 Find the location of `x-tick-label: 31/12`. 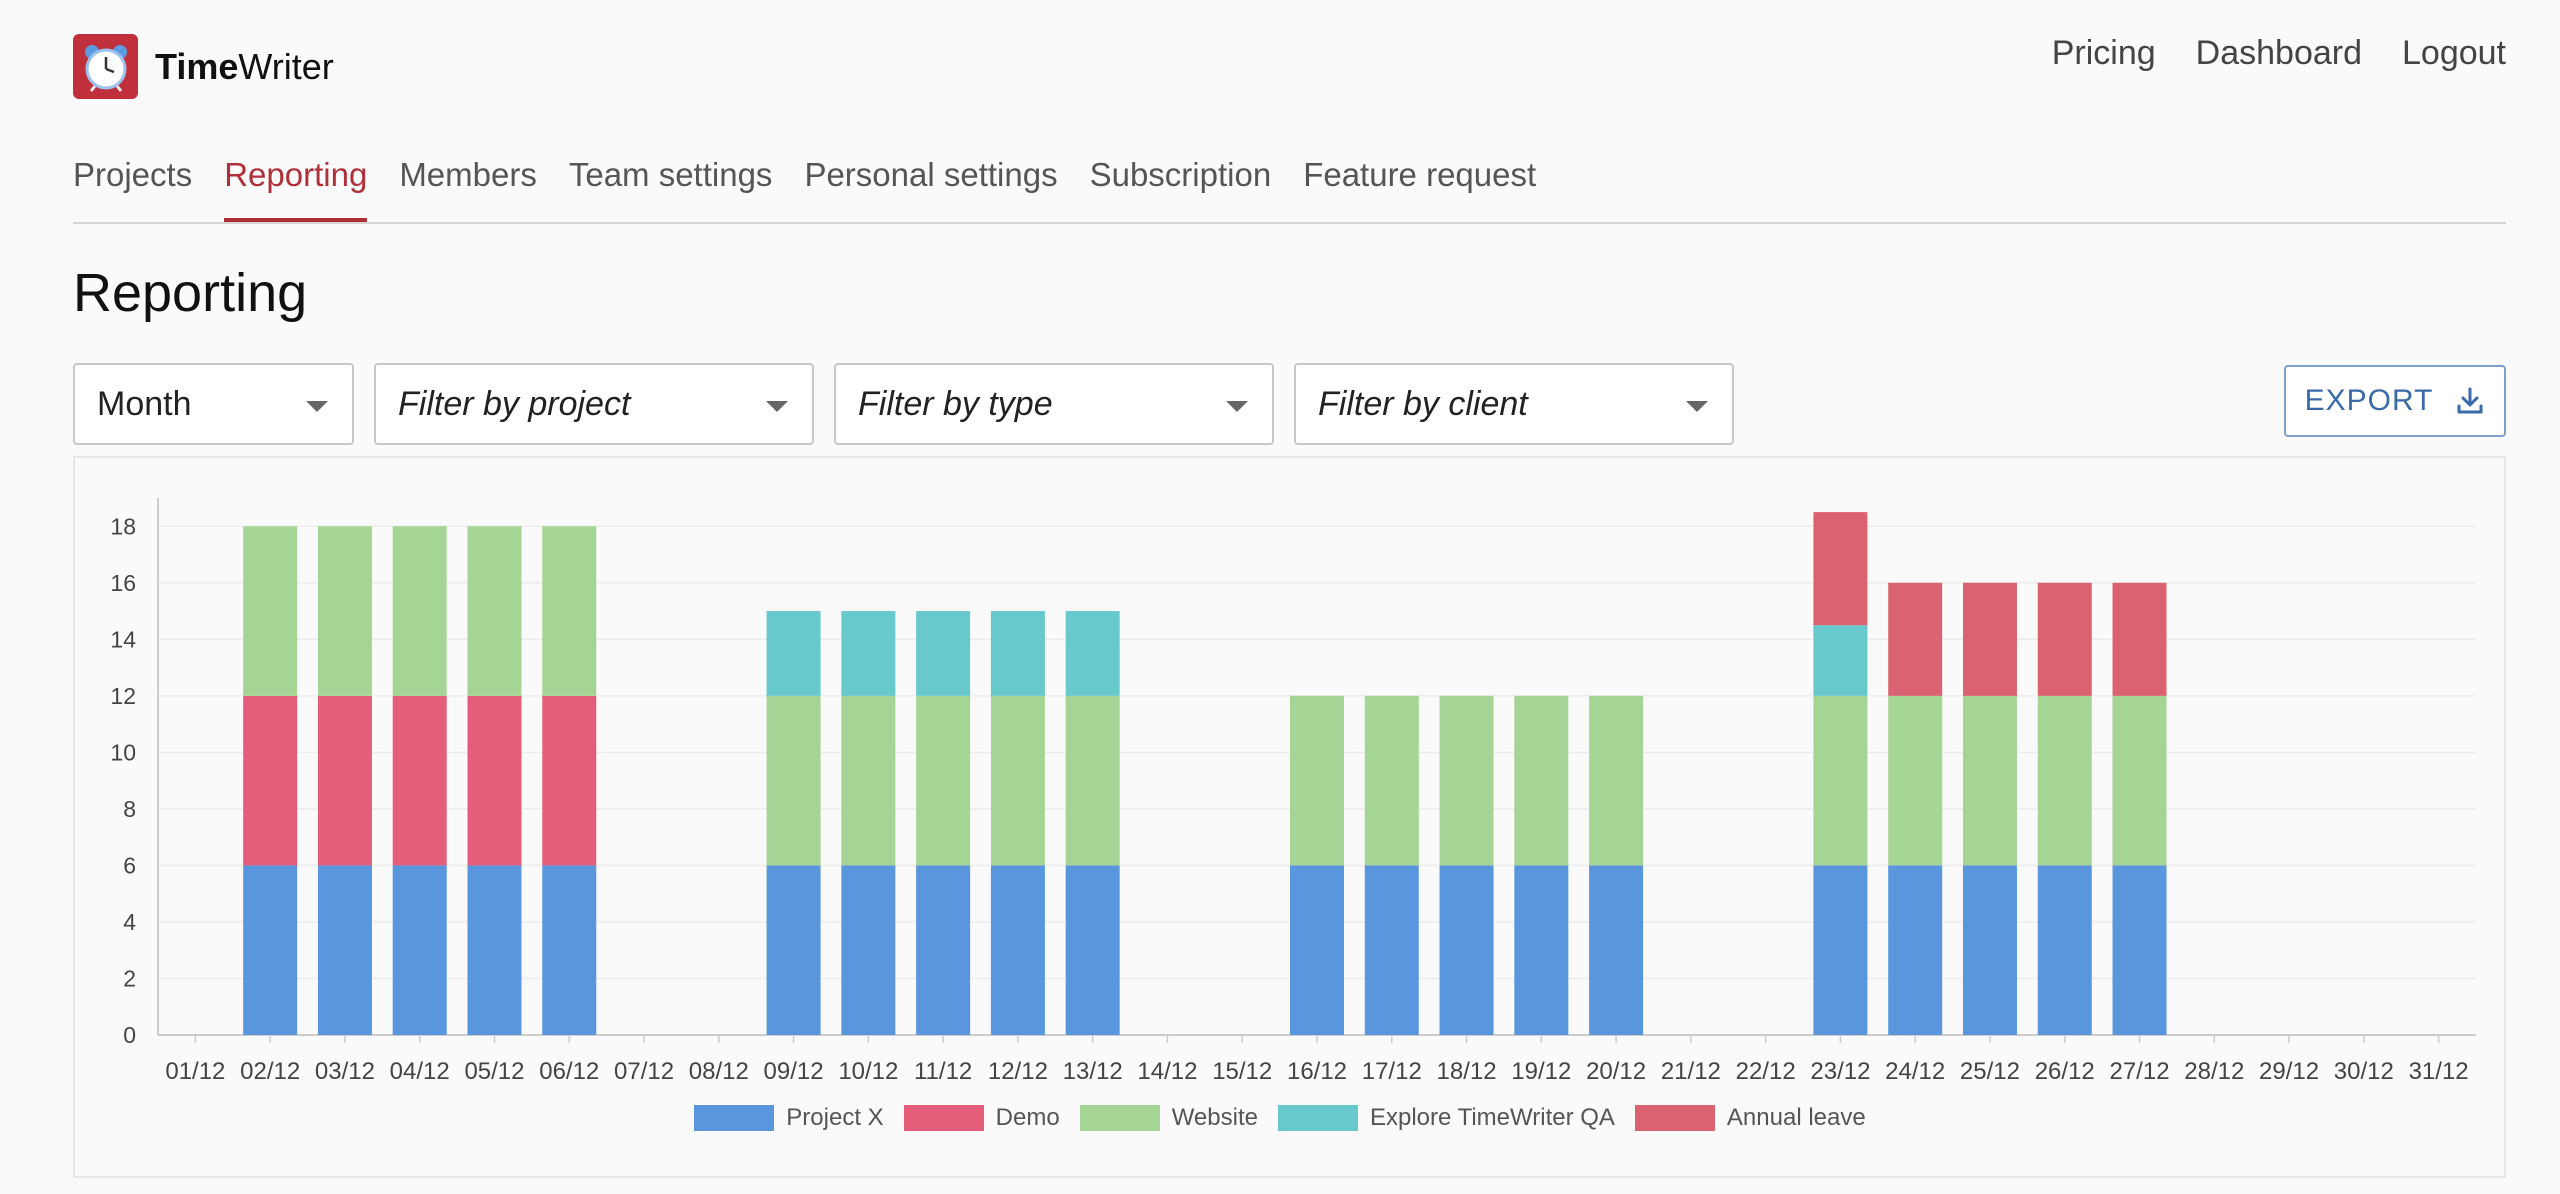

x-tick-label: 31/12 is located at coordinates (2439, 1071).